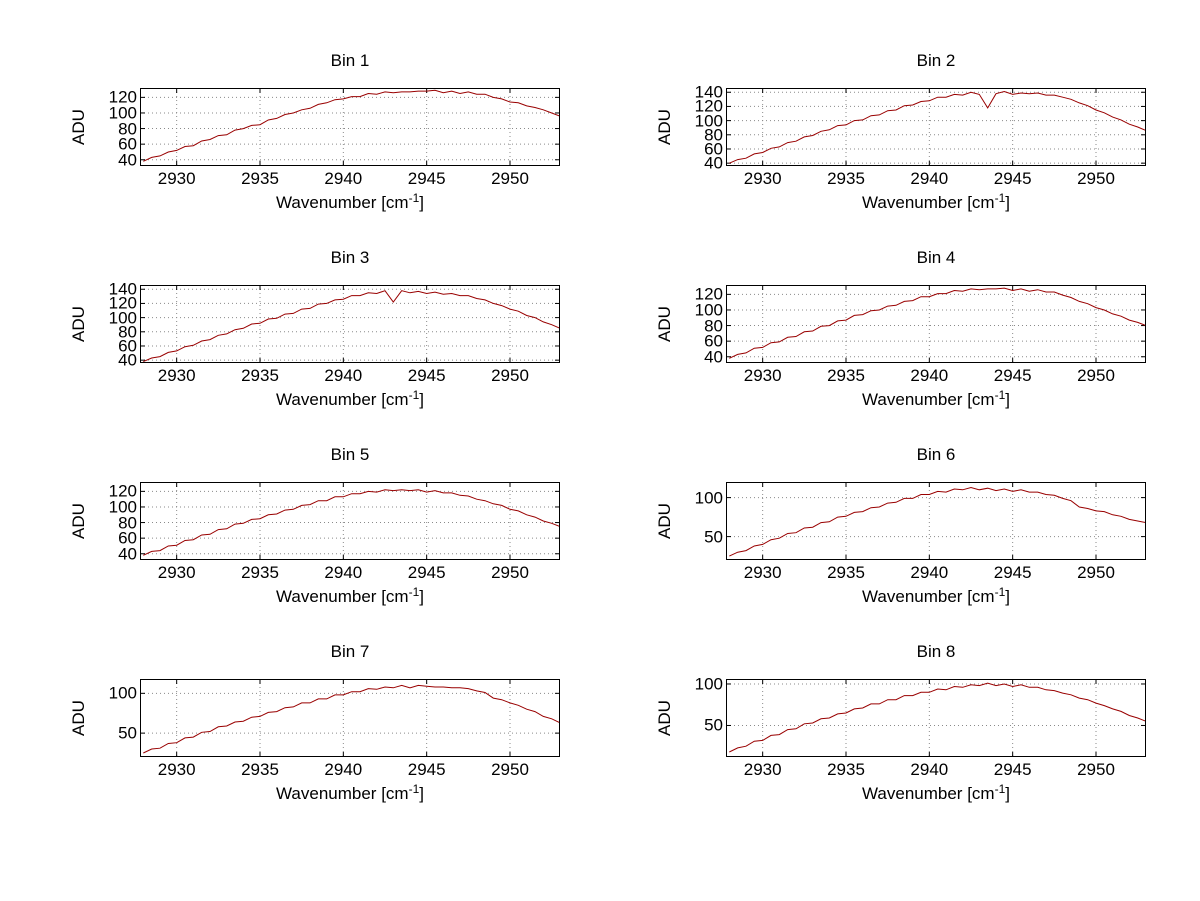 The height and width of the screenshot is (901, 1200). I want to click on plot-title: Bin 5, so click(350, 454).